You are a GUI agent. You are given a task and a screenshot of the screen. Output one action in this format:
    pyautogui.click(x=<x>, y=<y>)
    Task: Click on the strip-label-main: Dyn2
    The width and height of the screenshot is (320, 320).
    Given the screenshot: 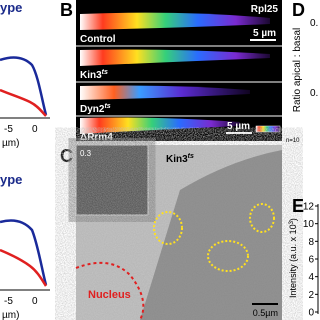 What is the action you would take?
    pyautogui.click(x=92, y=109)
    